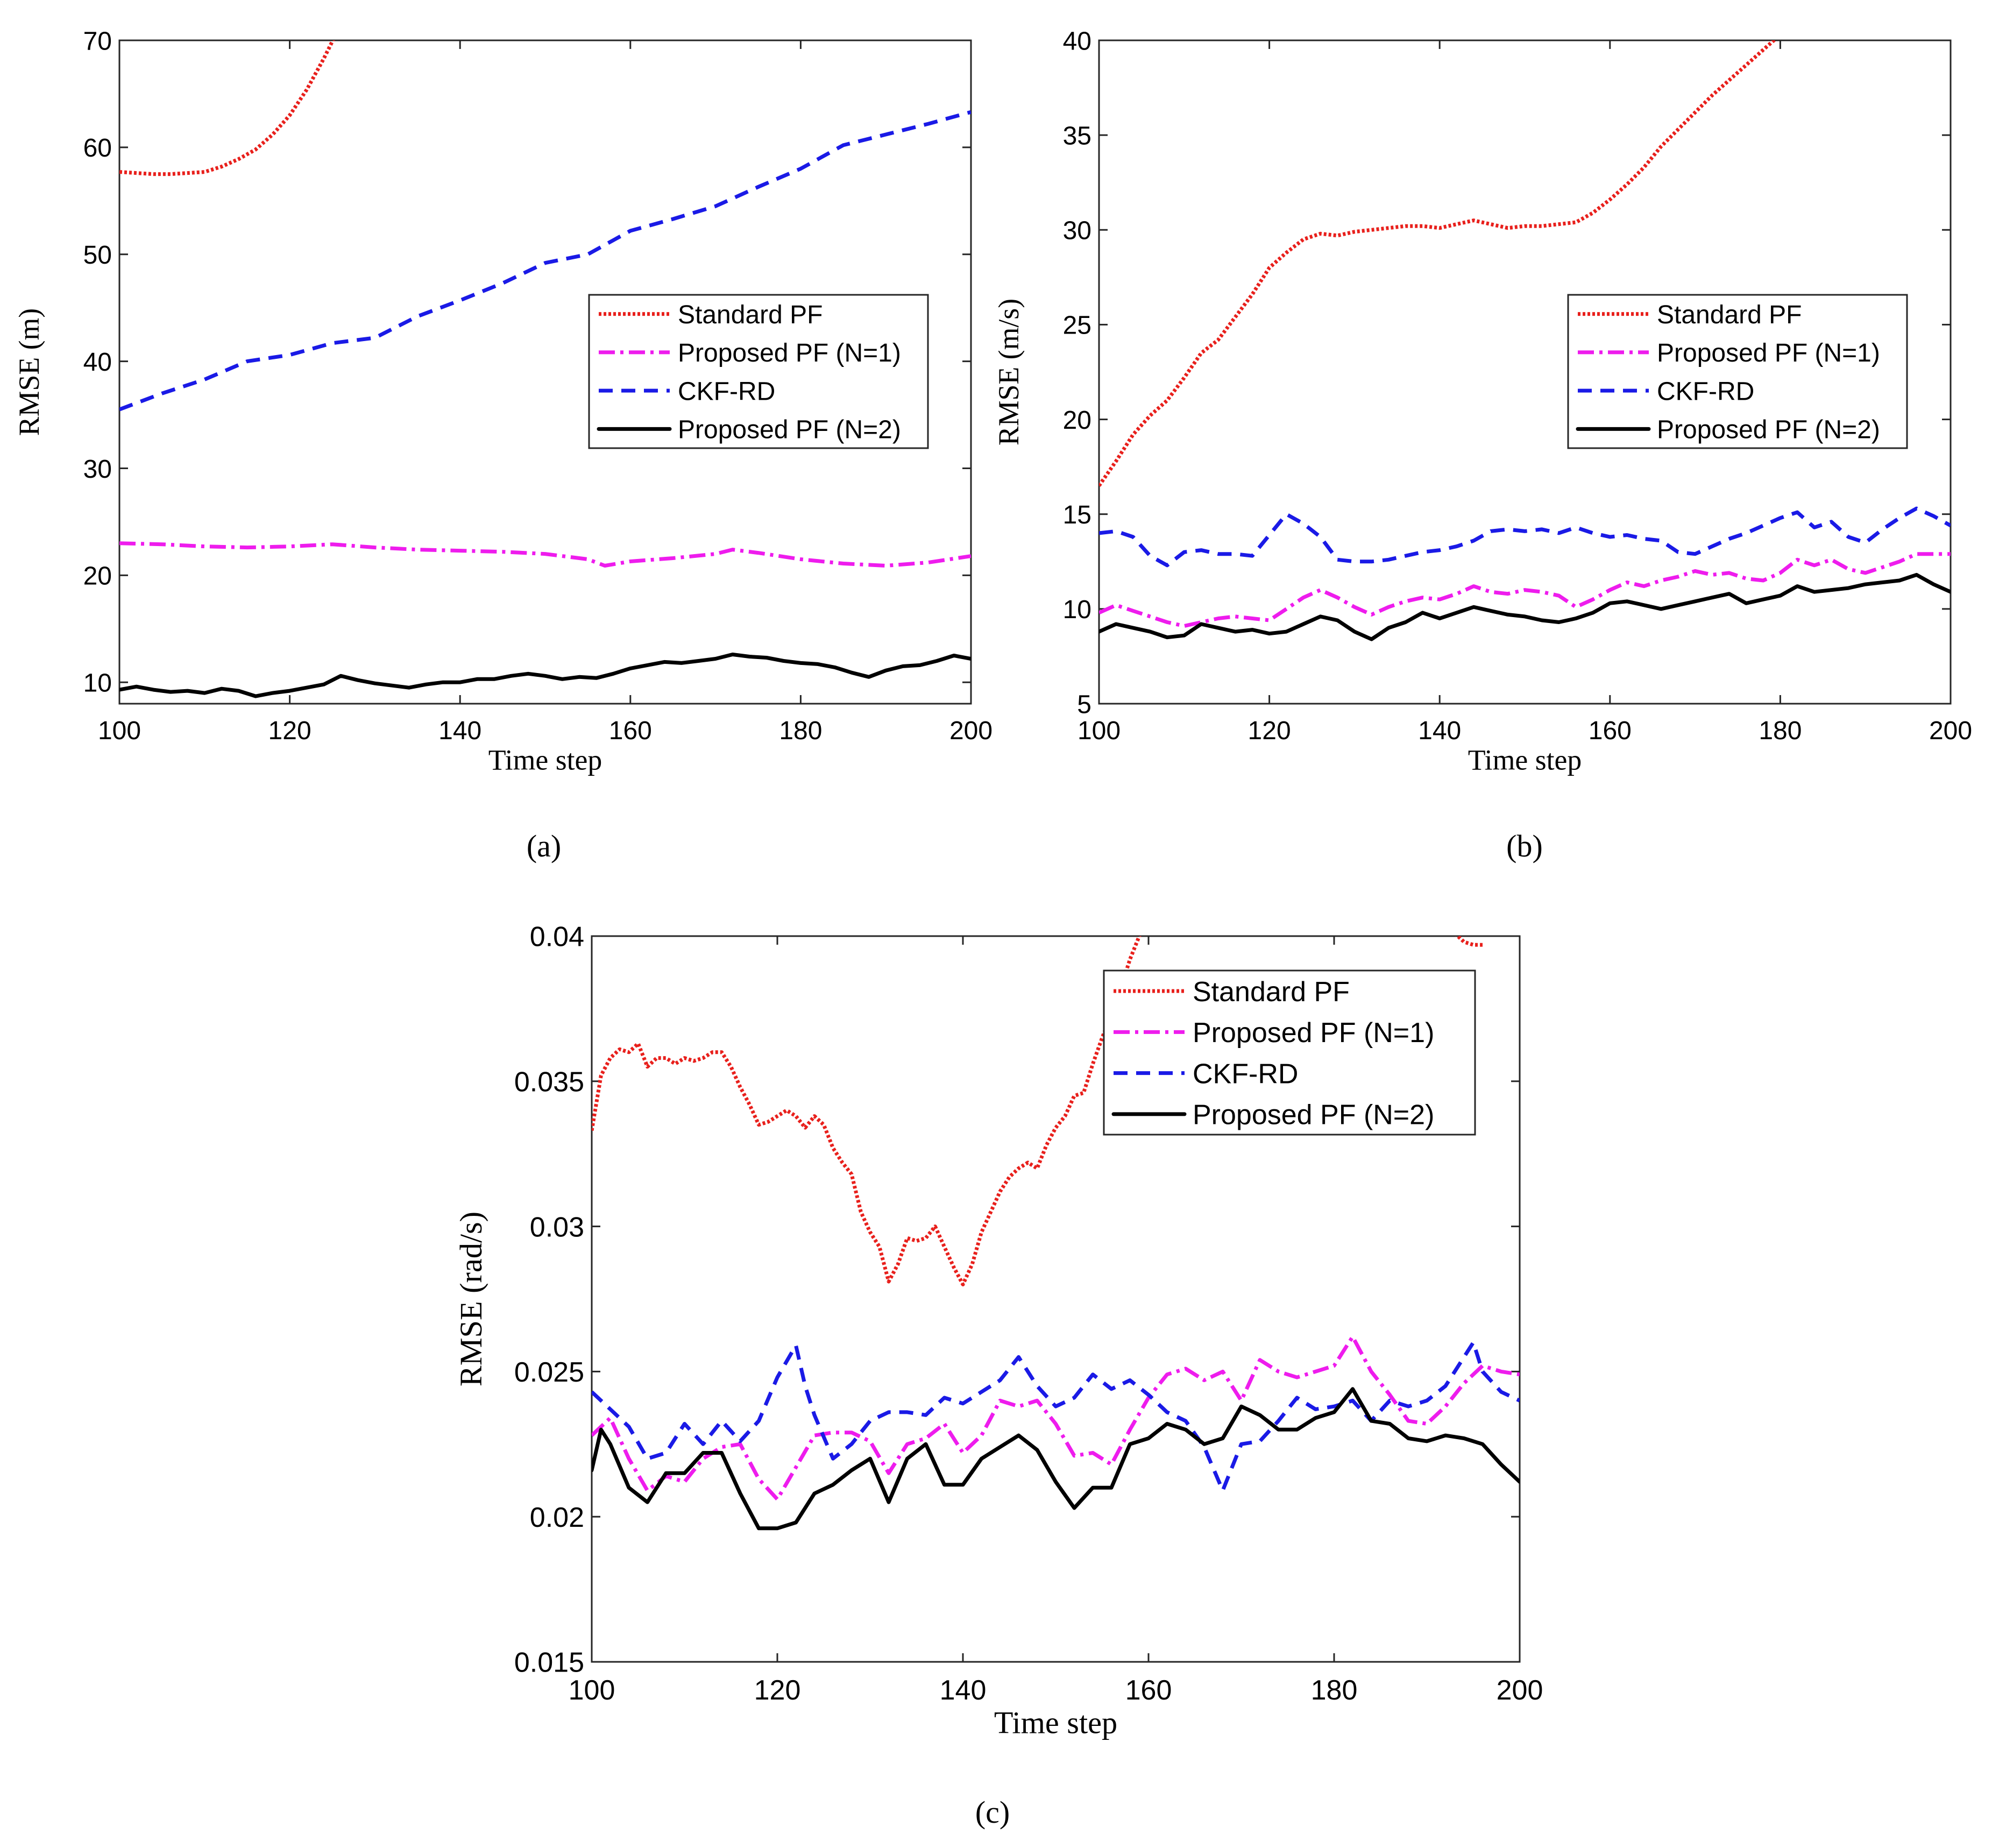 This screenshot has width=1999, height=1848. I want to click on y-tick-label: 50, so click(97, 255).